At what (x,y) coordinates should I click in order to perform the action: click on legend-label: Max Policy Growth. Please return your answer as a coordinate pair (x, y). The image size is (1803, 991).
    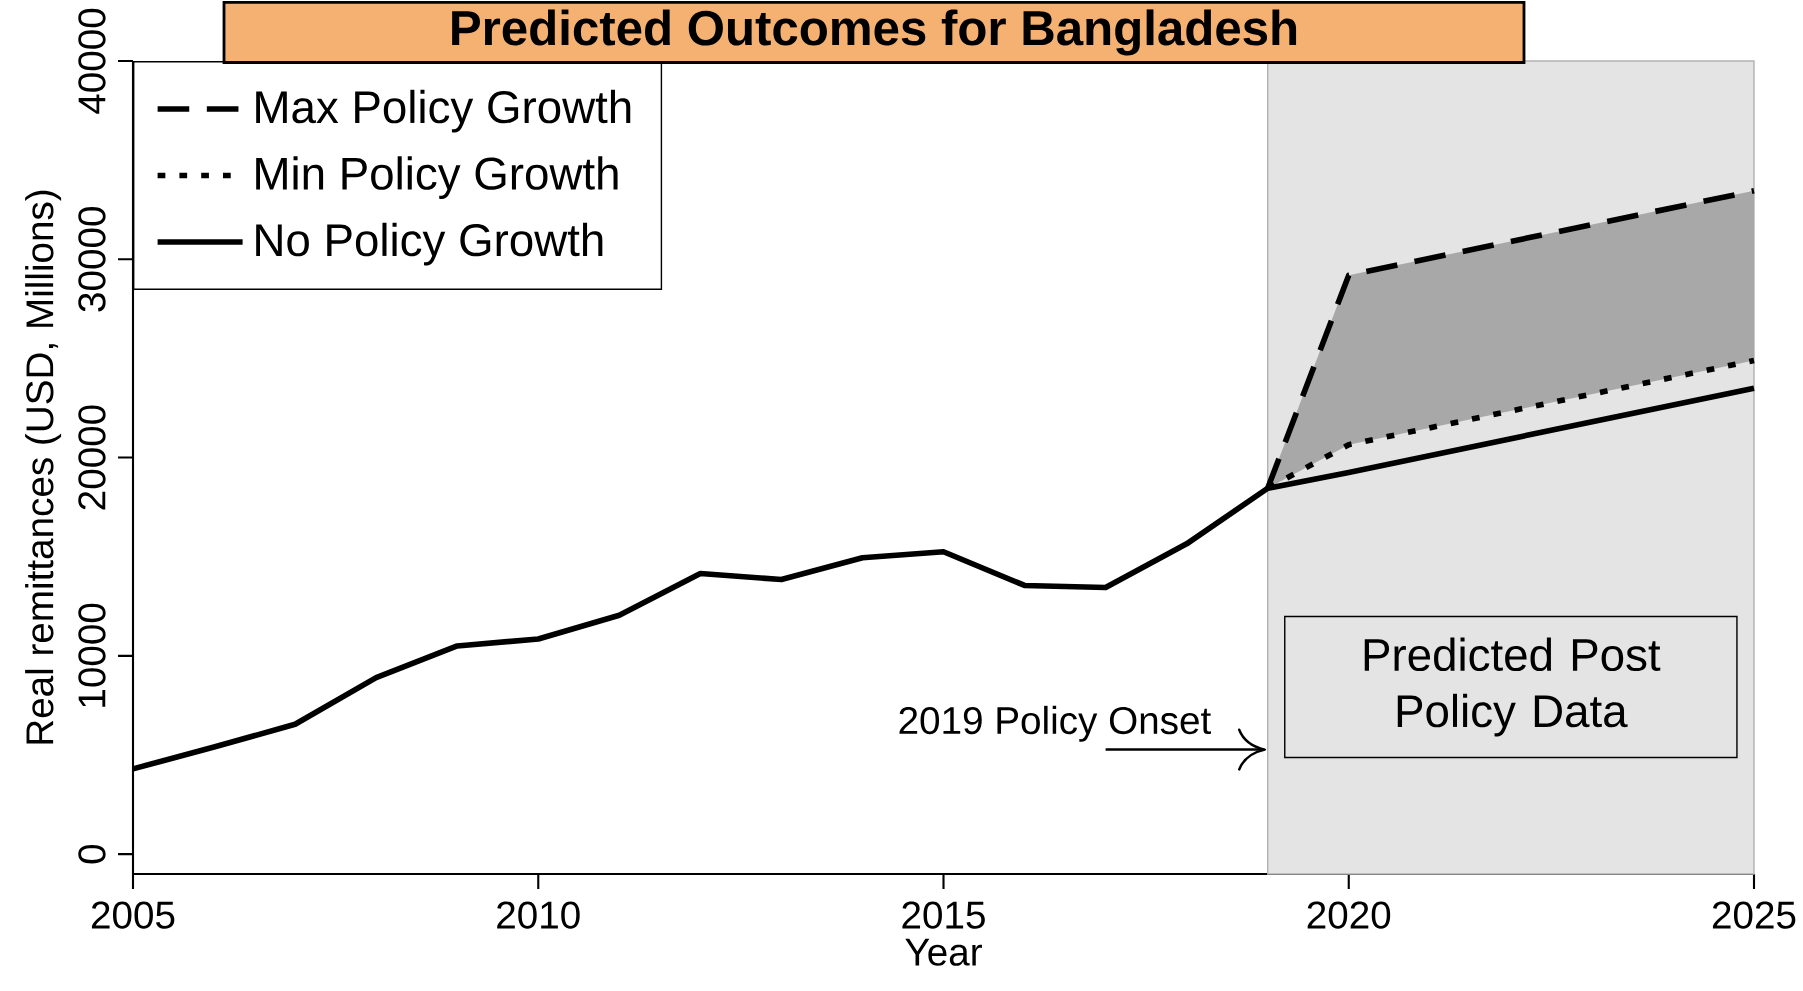
    Looking at the image, I should click on (443, 111).